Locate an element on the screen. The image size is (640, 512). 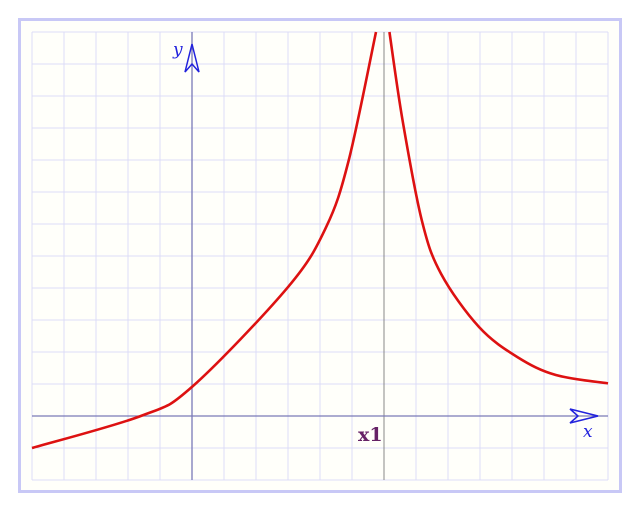
y-axis-arrow-icon is located at coordinates (192, 58).